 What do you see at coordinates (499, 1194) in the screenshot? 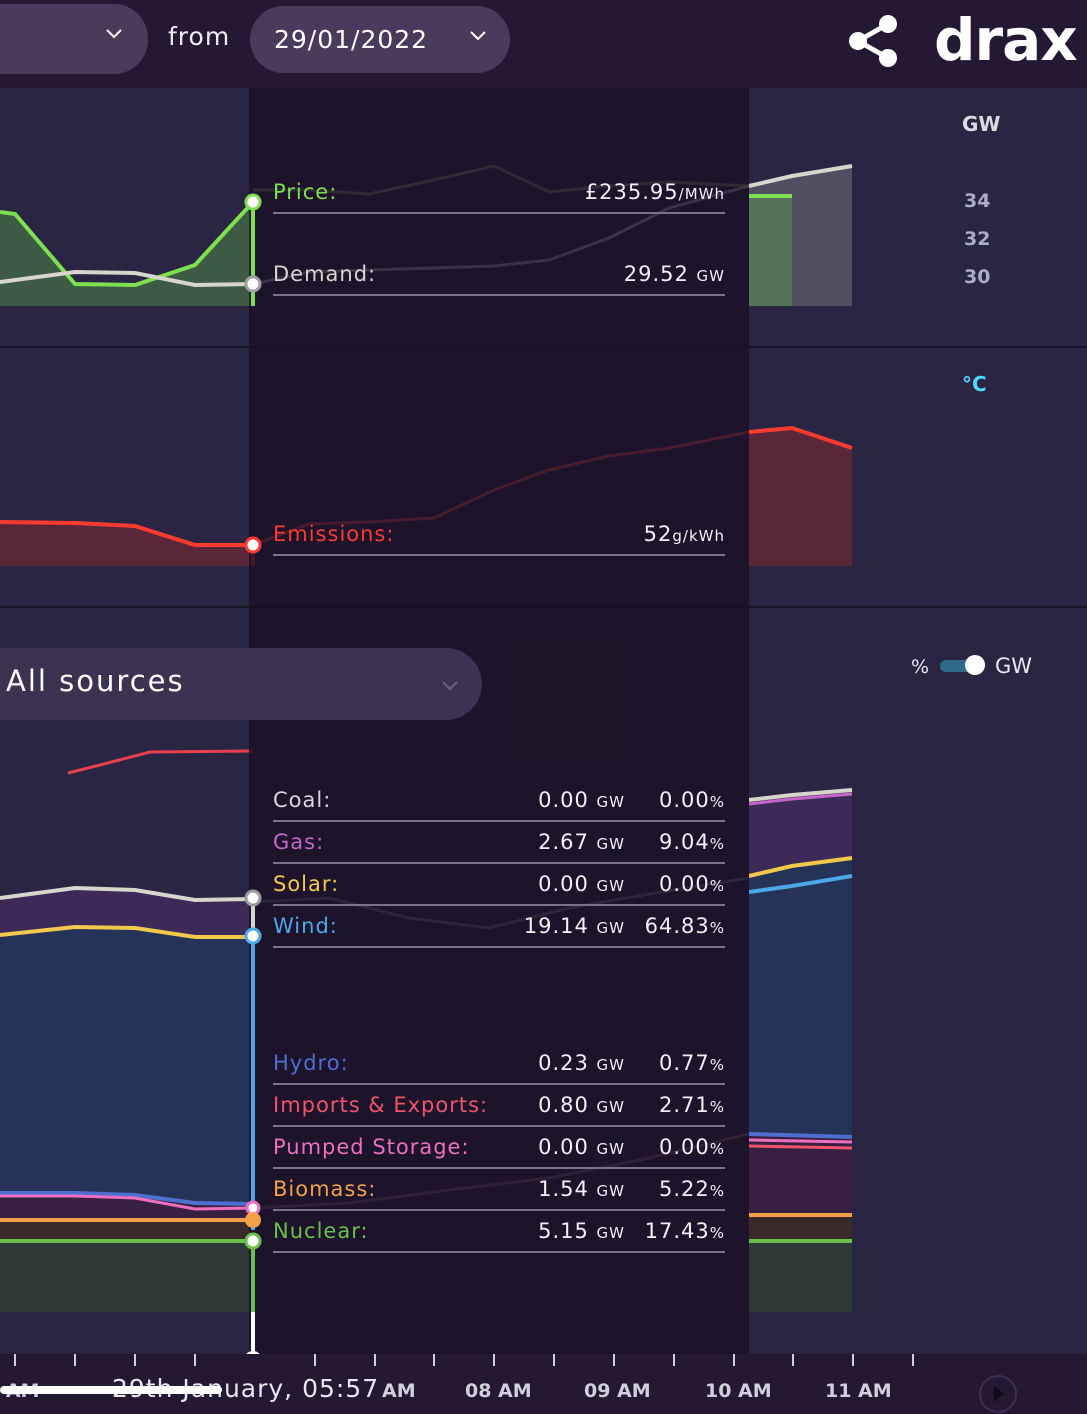
I see `source-row: Biomass: 1.54 GW 5.22%` at bounding box center [499, 1194].